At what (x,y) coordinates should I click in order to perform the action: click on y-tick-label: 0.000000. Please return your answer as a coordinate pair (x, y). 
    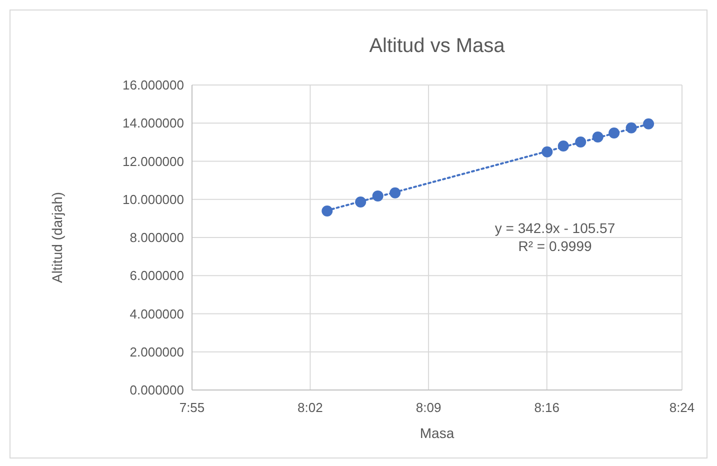
    Looking at the image, I should click on (157, 390).